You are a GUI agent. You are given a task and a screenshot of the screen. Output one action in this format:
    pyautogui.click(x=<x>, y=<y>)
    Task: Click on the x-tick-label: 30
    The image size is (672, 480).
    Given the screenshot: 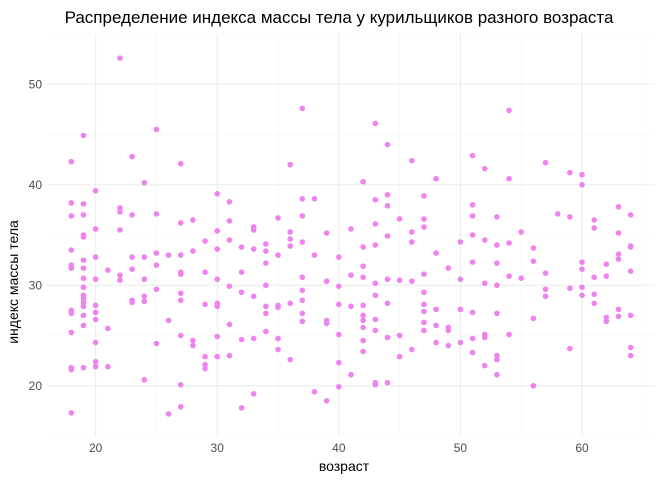 What is the action you would take?
    pyautogui.click(x=218, y=448)
    